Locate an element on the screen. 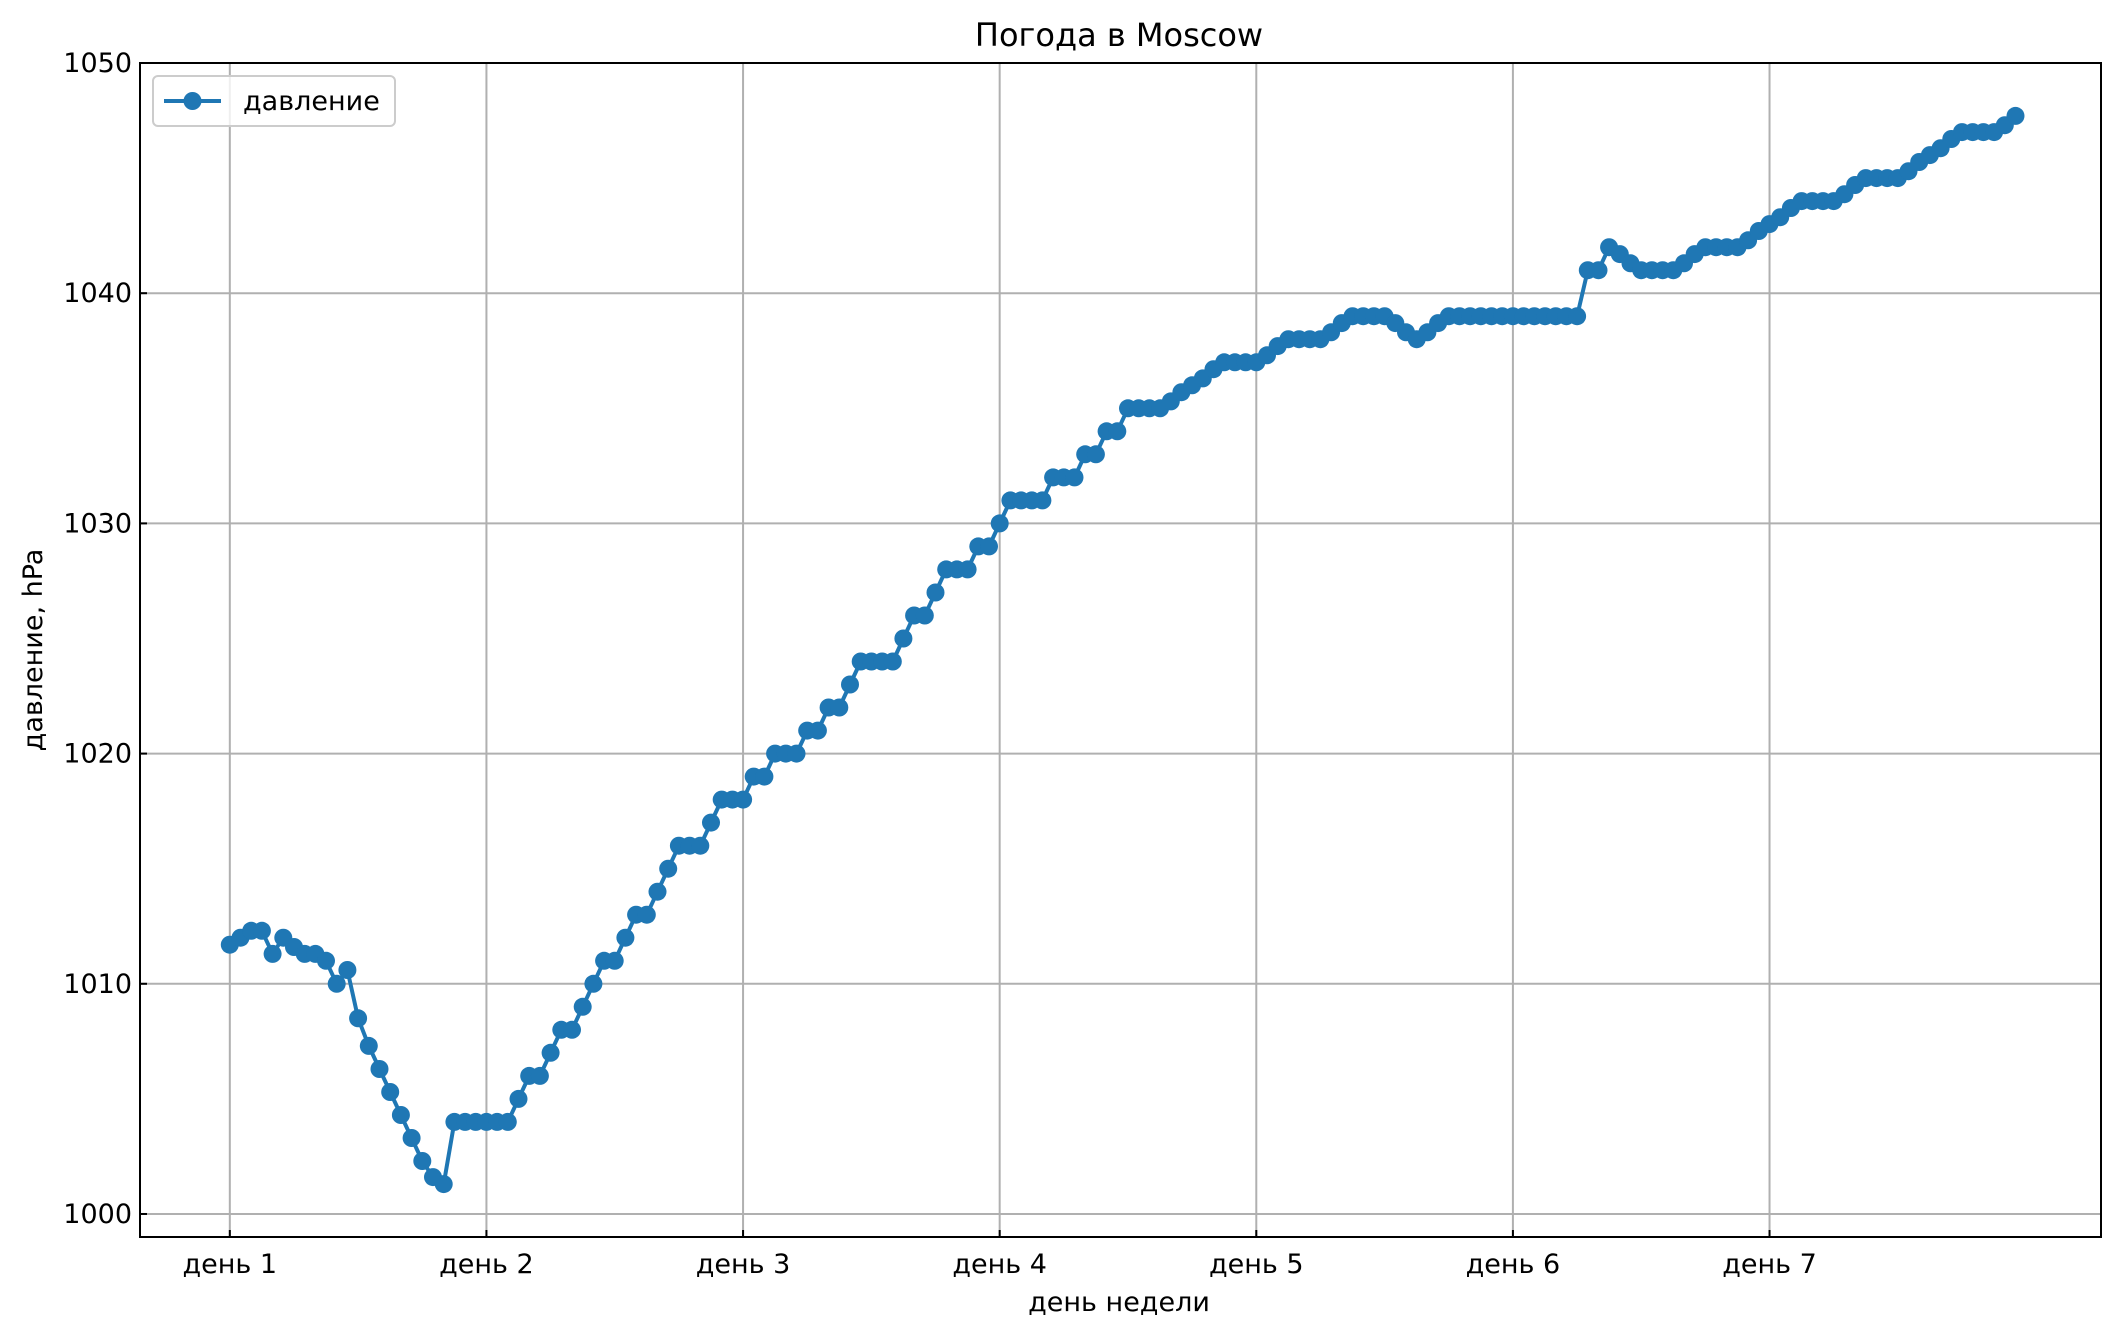 The image size is (2119, 1335). x-tick-label: день 1 is located at coordinates (230, 1264).